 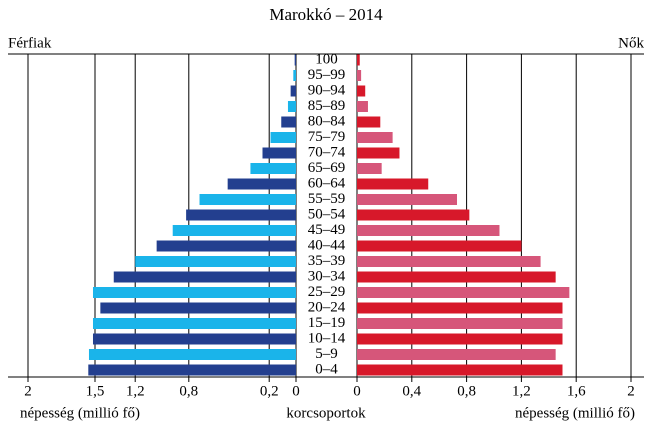 What do you see at coordinates (327, 261) in the screenshot?
I see `category-label: 35–39` at bounding box center [327, 261].